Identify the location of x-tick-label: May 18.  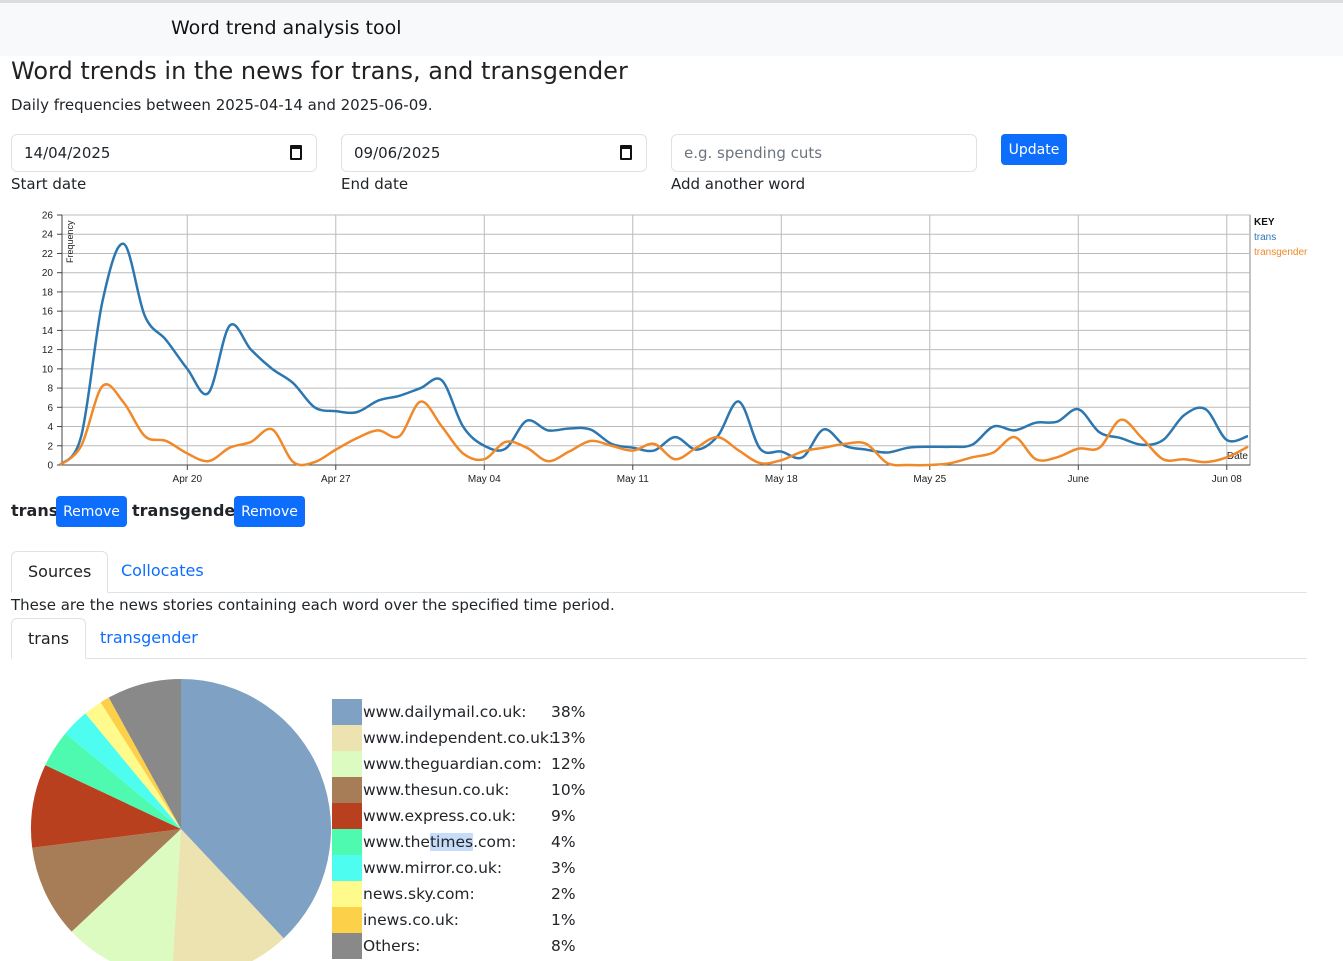
(781, 479).